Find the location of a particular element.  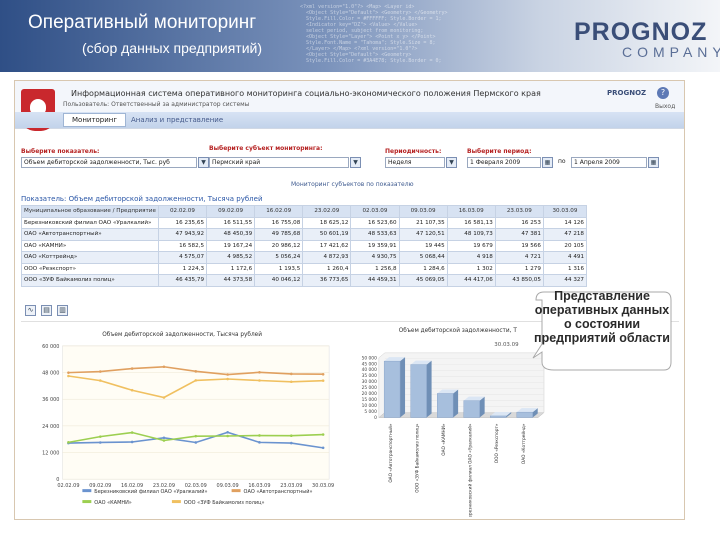

table-cell: 4 930,75 is located at coordinates (375, 257).